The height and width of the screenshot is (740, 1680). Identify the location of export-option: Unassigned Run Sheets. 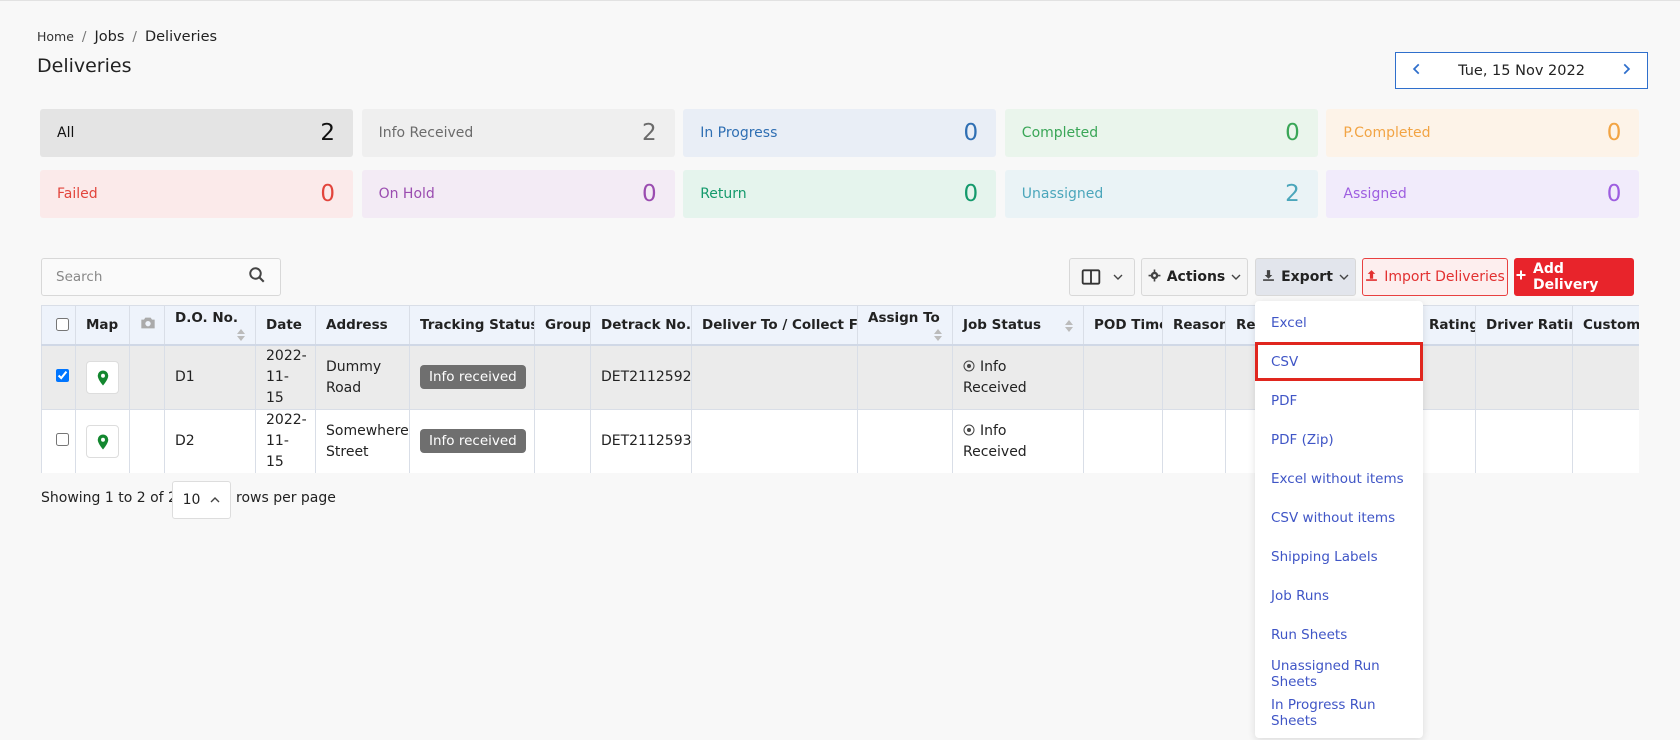
(1325, 673).